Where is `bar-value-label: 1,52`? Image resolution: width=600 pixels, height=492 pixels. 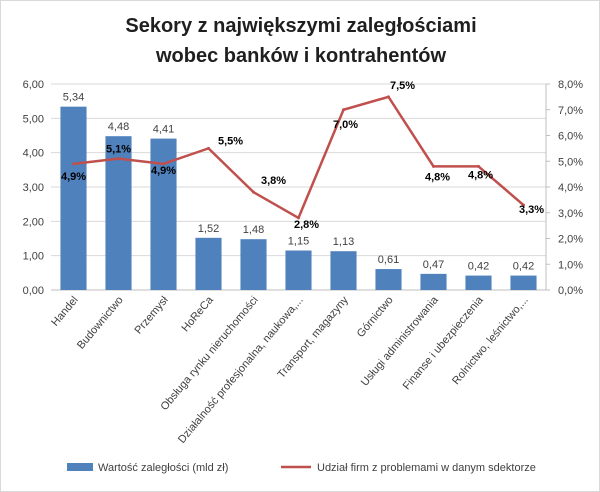
bar-value-label: 1,52 is located at coordinates (208, 229).